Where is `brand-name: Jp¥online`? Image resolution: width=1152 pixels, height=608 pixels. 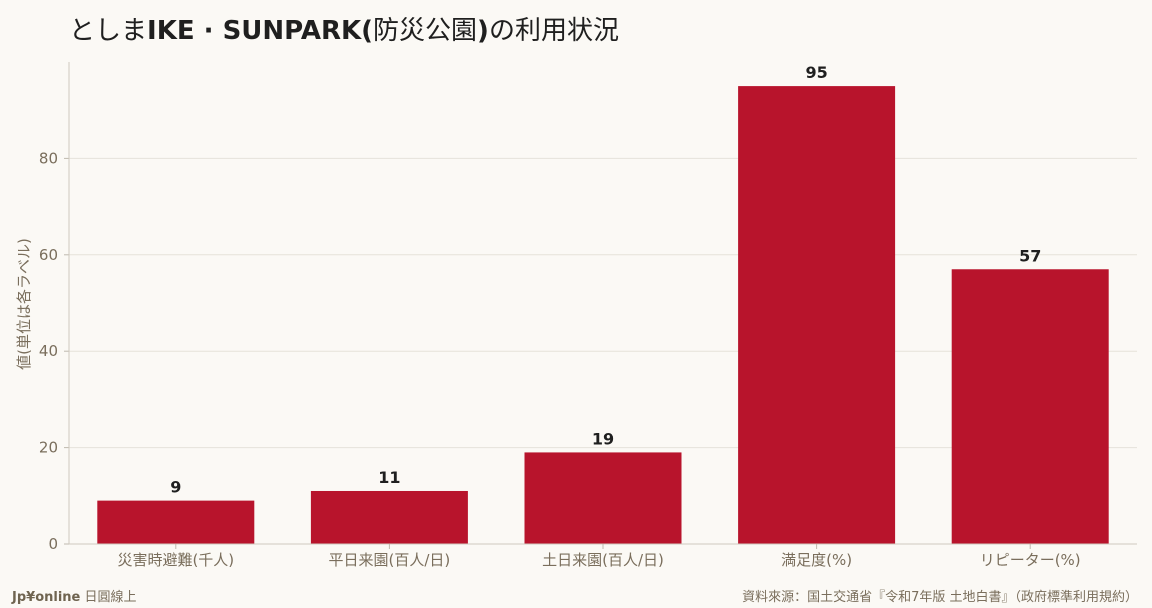 brand-name: Jp¥online is located at coordinates (46, 597).